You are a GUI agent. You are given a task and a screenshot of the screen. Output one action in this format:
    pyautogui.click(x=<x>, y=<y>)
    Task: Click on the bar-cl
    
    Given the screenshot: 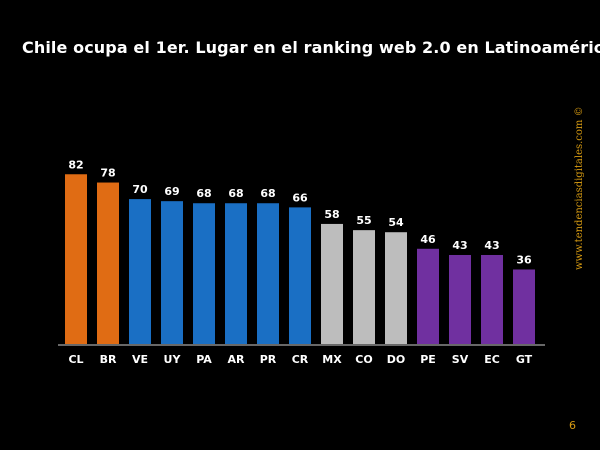 What is the action you would take?
    pyautogui.click(x=76, y=259)
    